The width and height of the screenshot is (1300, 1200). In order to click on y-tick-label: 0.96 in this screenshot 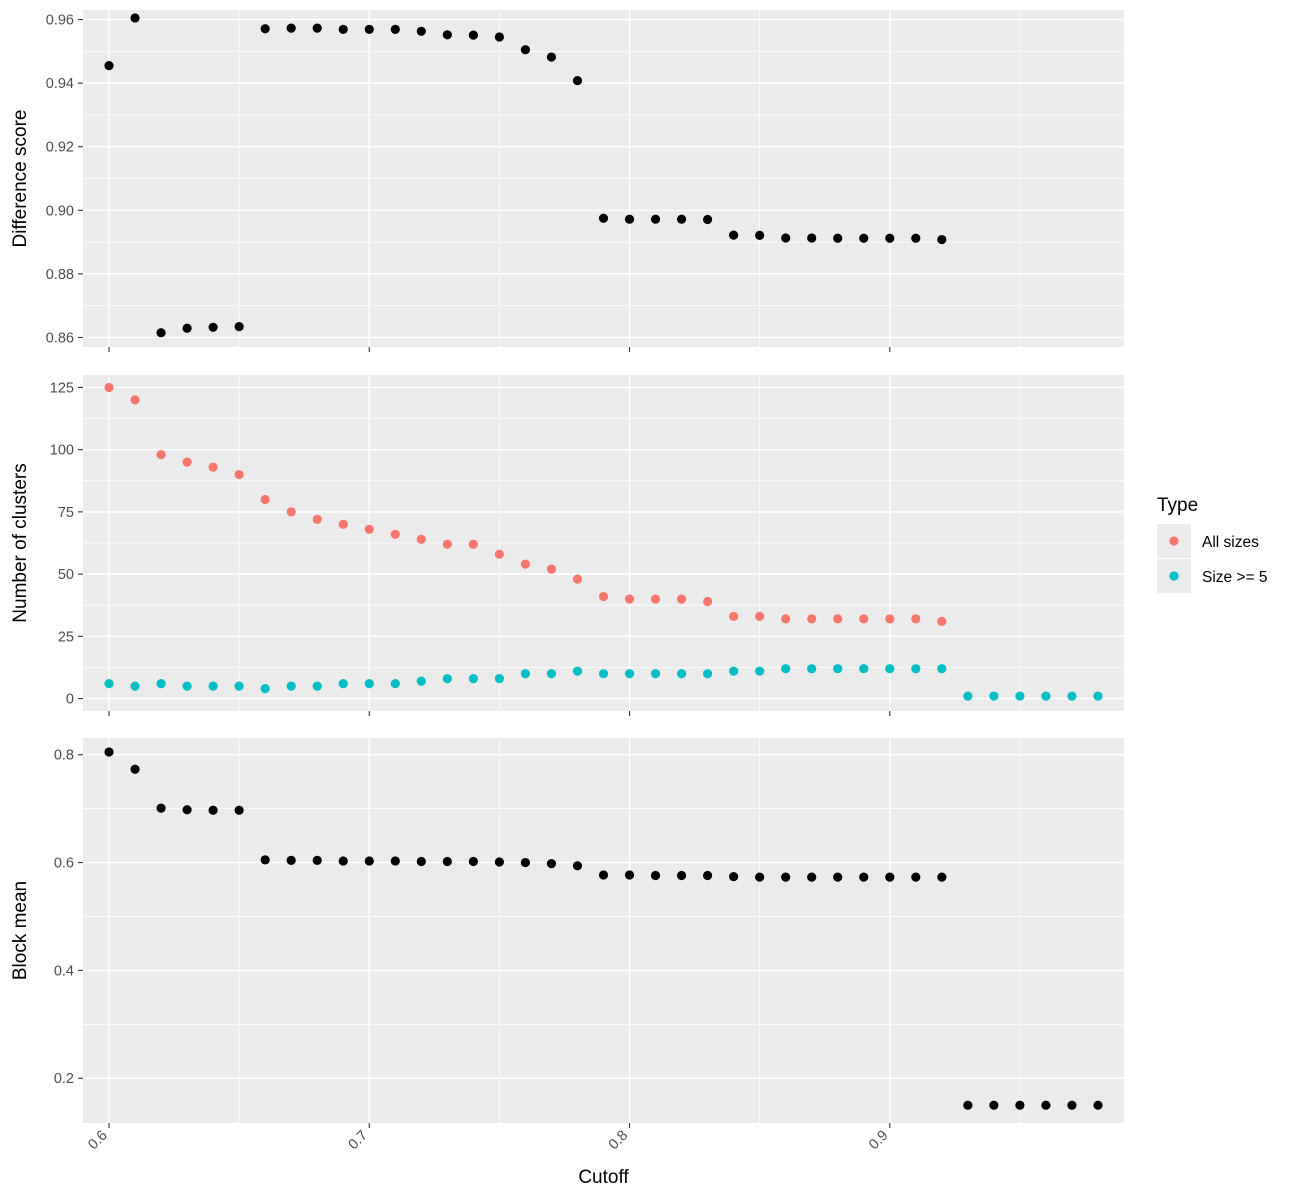, I will do `click(60, 21)`.